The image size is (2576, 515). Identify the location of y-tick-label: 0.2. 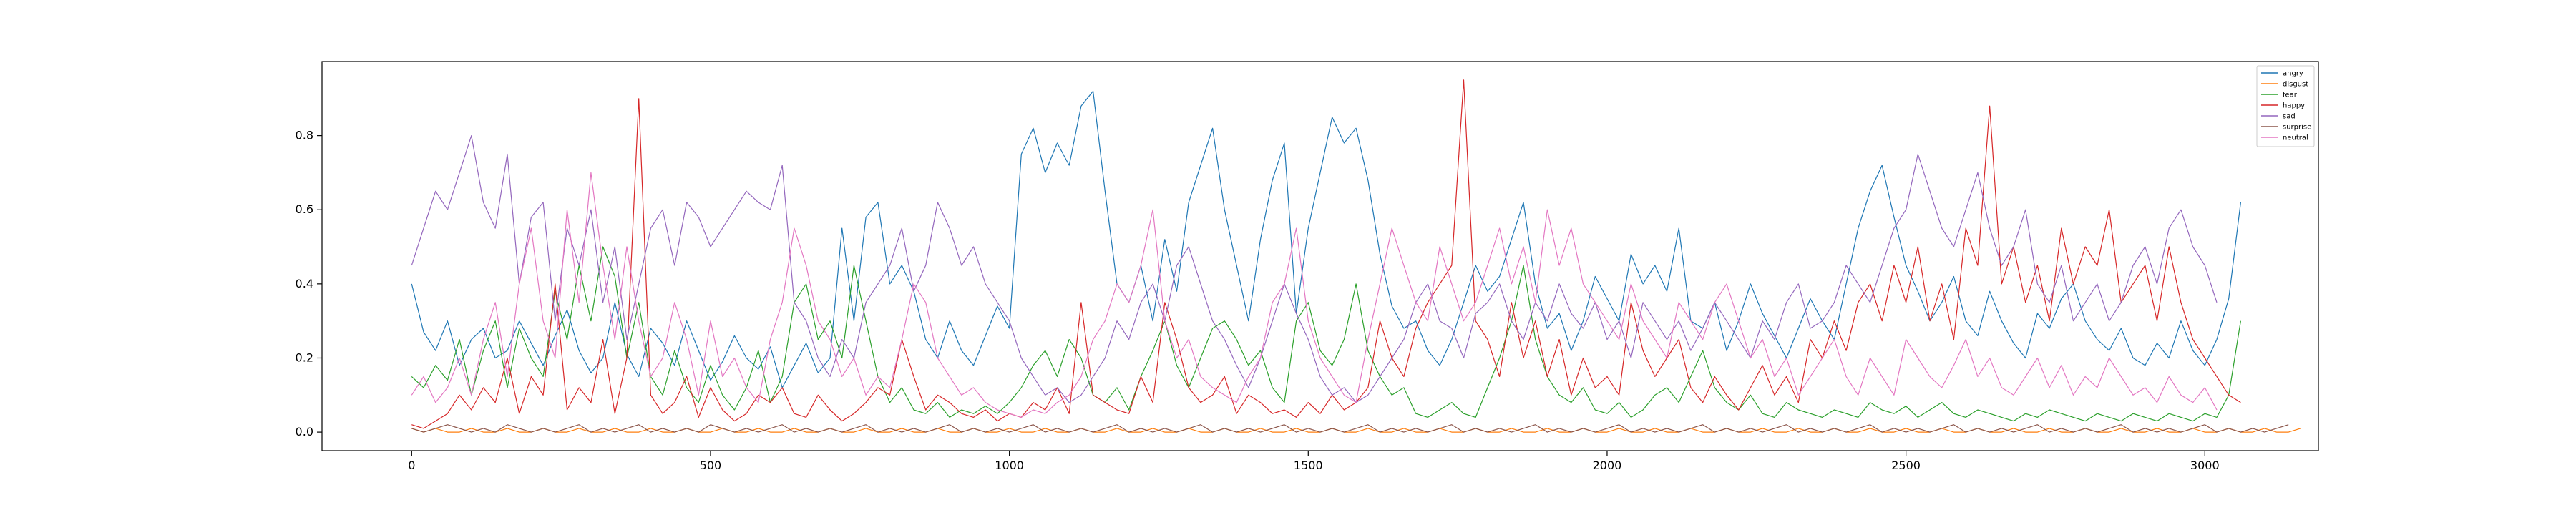
(304, 357).